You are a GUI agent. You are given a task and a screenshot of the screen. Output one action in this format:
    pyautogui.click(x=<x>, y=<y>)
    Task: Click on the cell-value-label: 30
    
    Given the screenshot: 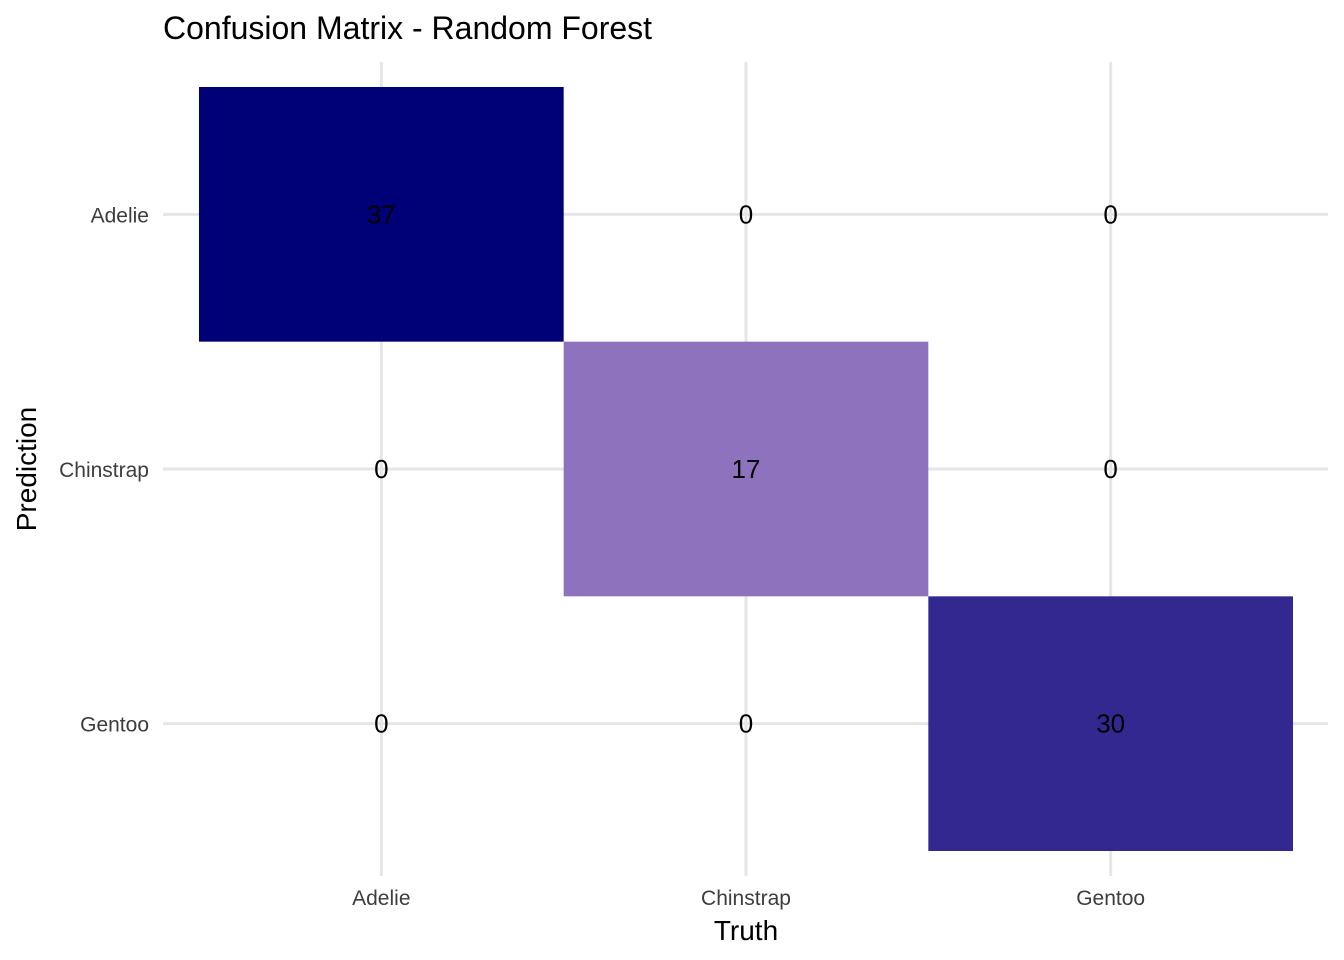 What is the action you would take?
    pyautogui.click(x=1110, y=724)
    